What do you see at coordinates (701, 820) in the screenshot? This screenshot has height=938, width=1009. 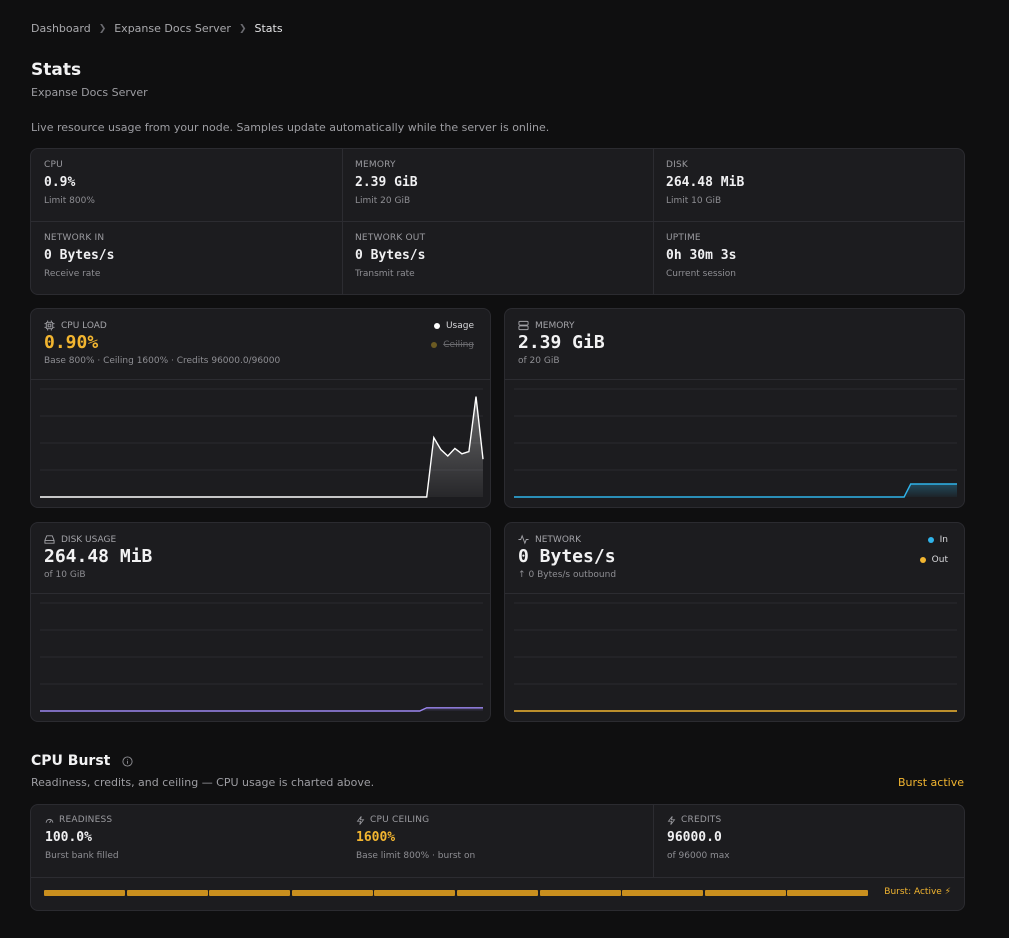 I see `burst-label: CREDITS` at bounding box center [701, 820].